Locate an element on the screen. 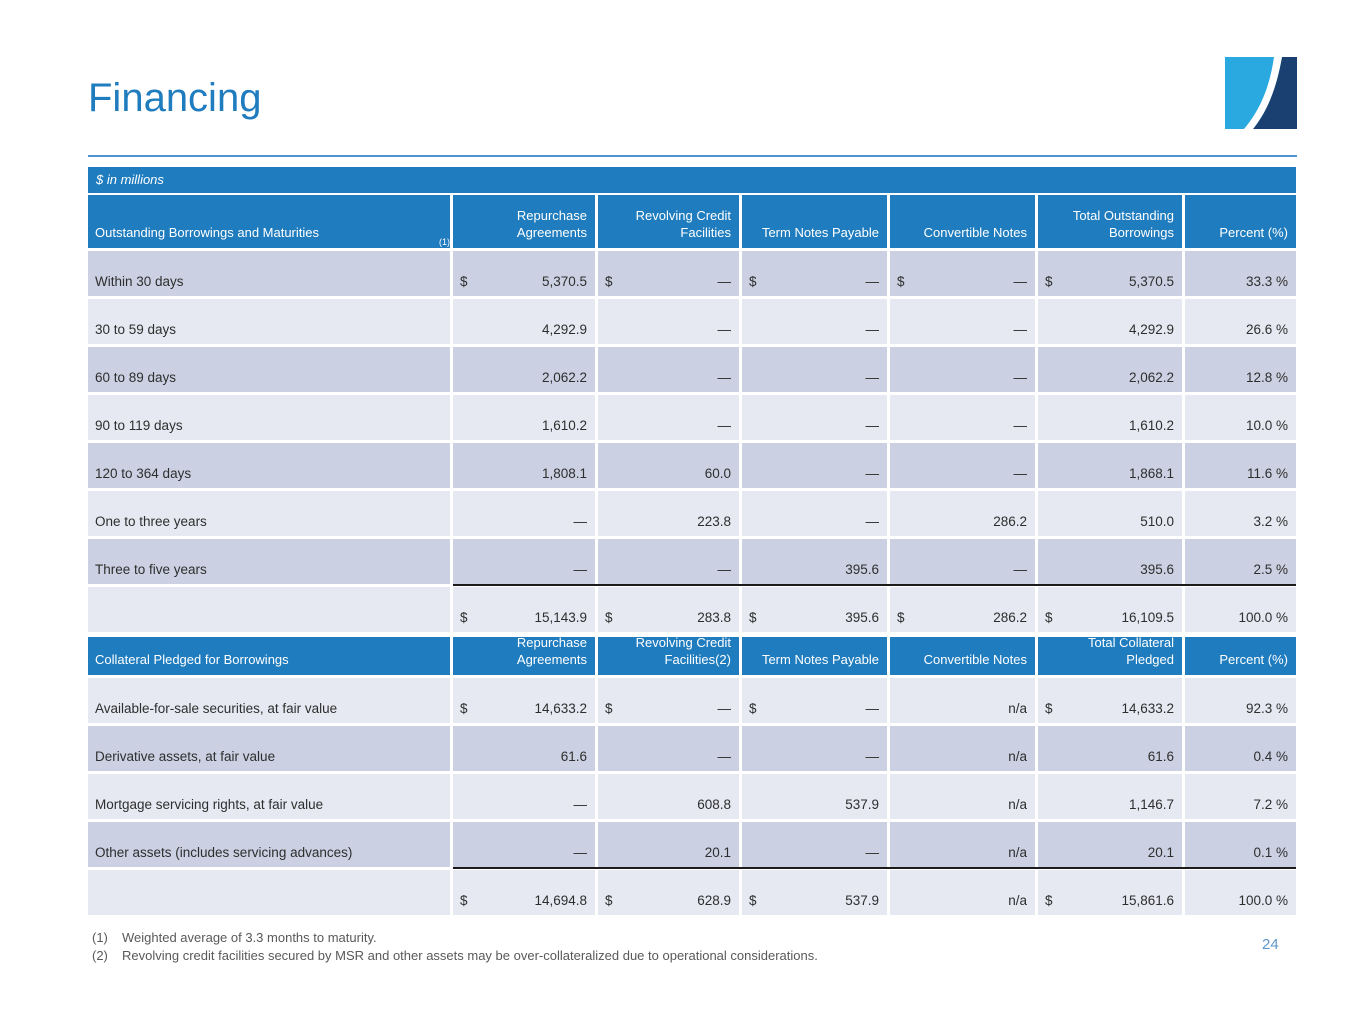 Image resolution: width=1365 pixels, height=1024 pixels. table-title-cell: Outstanding Borrowings and Maturities (1) is located at coordinates (269, 221).